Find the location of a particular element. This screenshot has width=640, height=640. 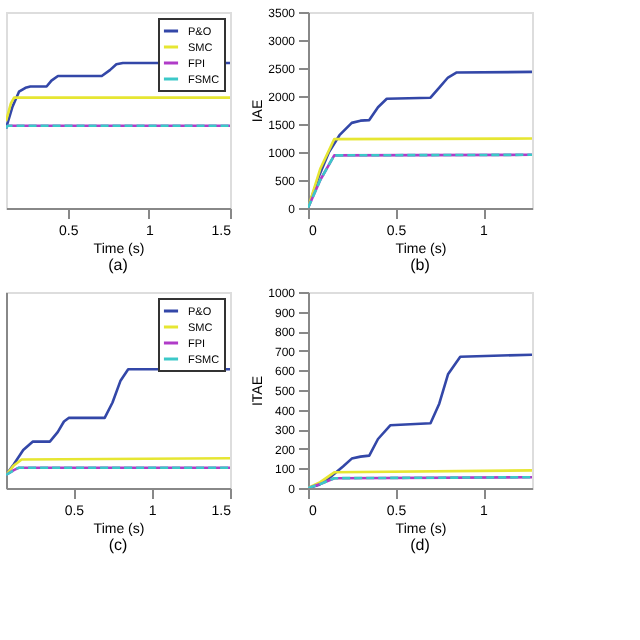

text: (a) is located at coordinates (118, 265).